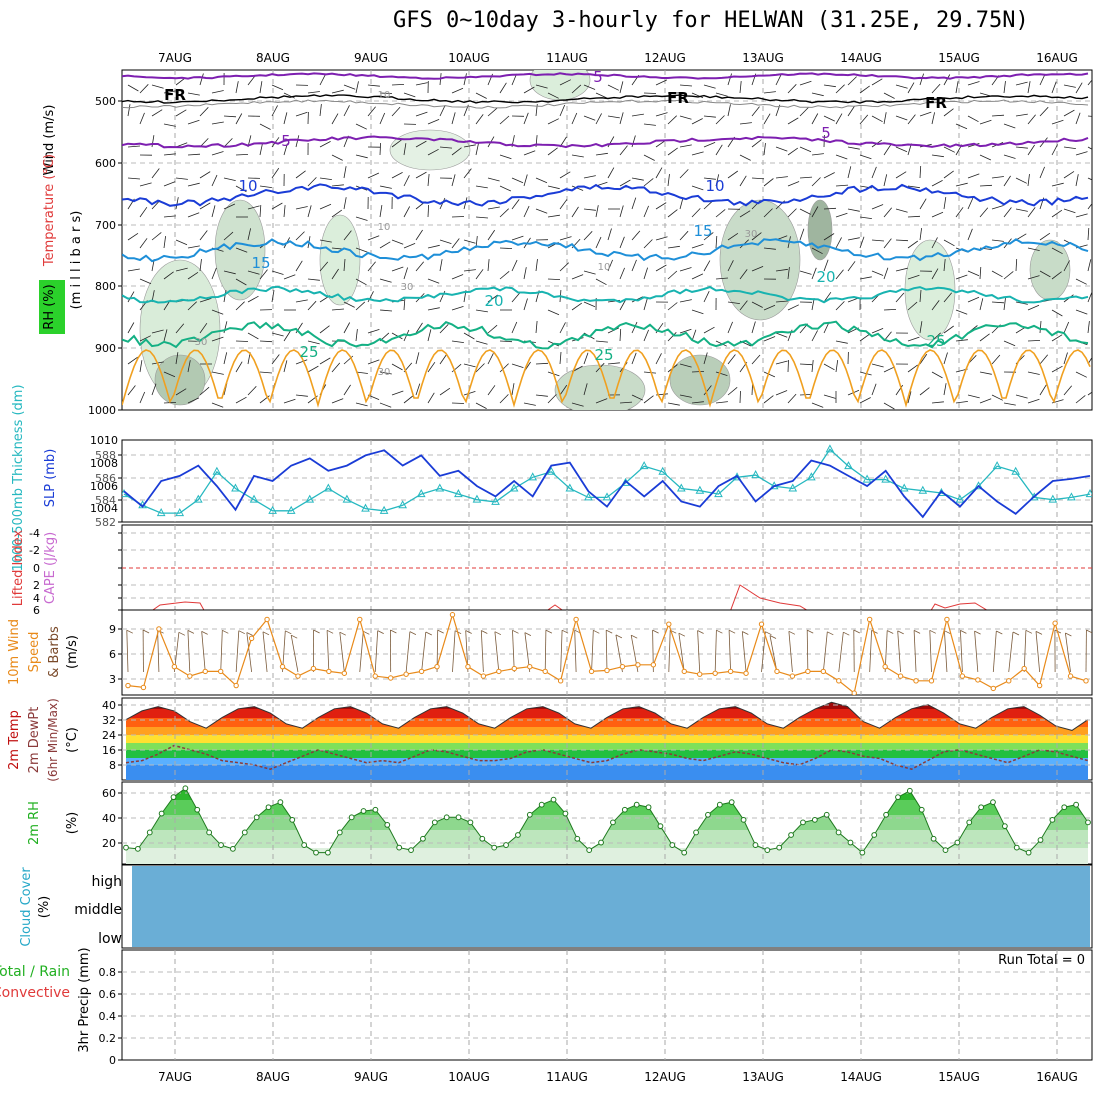 Image resolution: width=1100 pixels, height=1100 pixels. I want to click on tick-label: 4, so click(36, 598).